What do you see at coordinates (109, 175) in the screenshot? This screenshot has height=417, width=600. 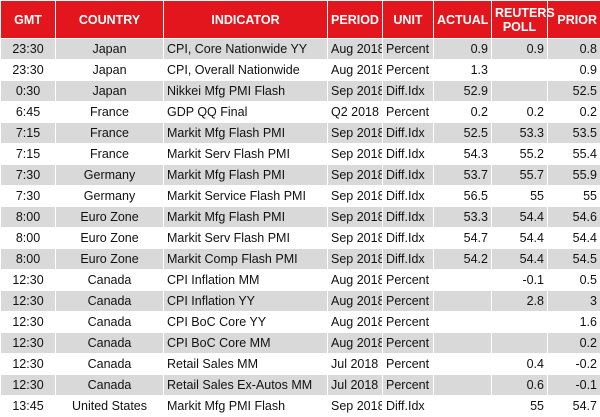 I see `table-cell: Germany` at bounding box center [109, 175].